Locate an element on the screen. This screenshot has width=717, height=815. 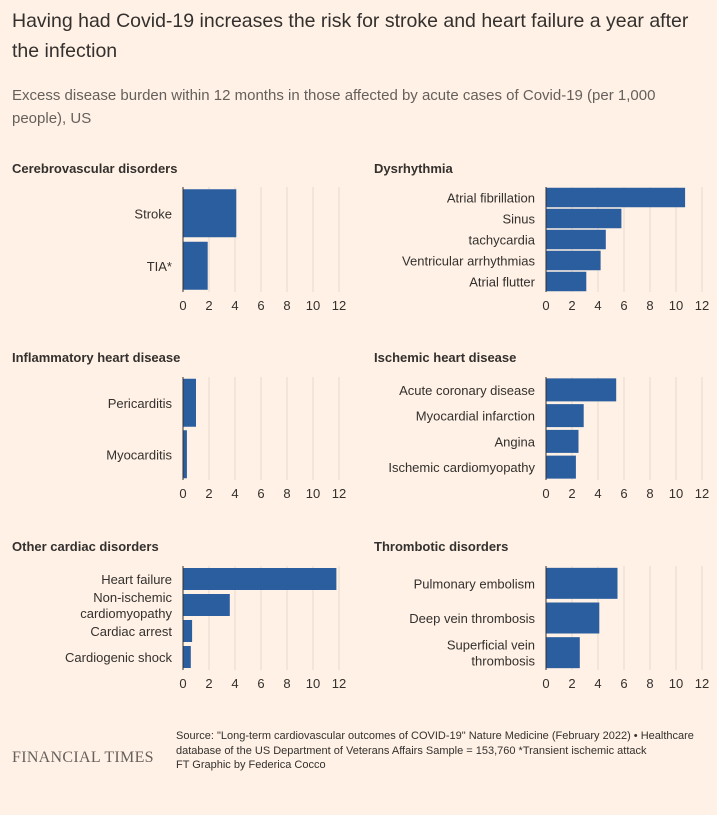
category-label: Pericarditis is located at coordinates (140, 403).